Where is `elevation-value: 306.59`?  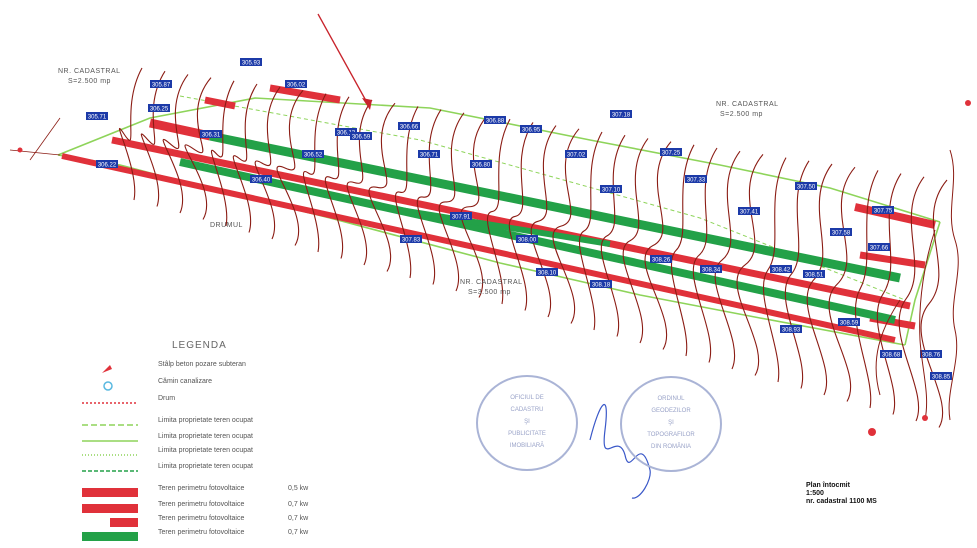
elevation-value: 306.59 is located at coordinates (361, 138).